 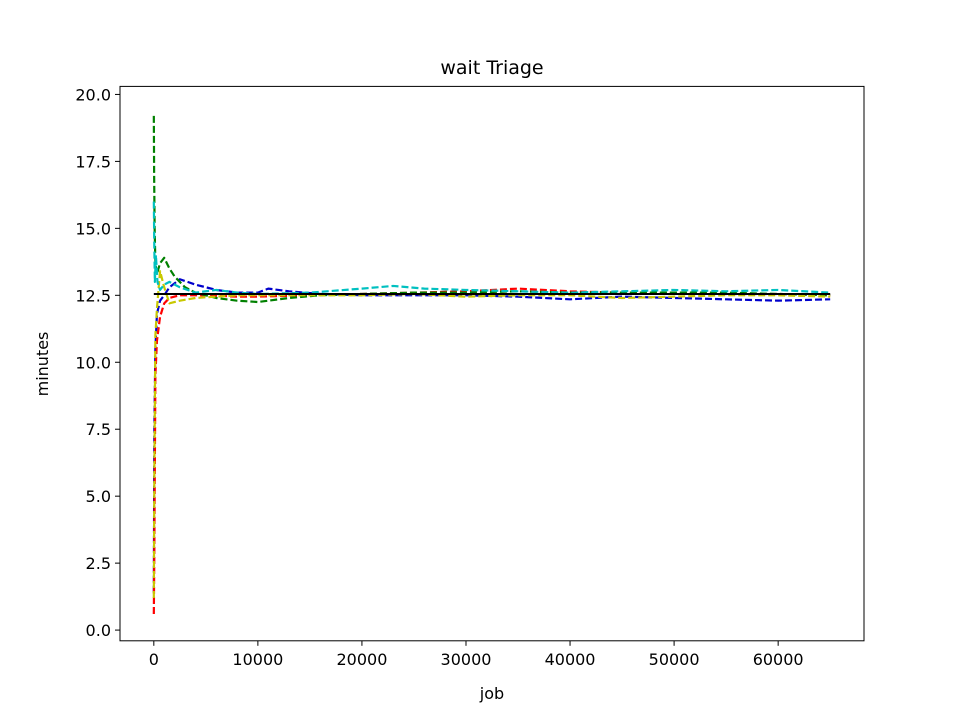 I want to click on x-tick-label: 30000, so click(x=466, y=659).